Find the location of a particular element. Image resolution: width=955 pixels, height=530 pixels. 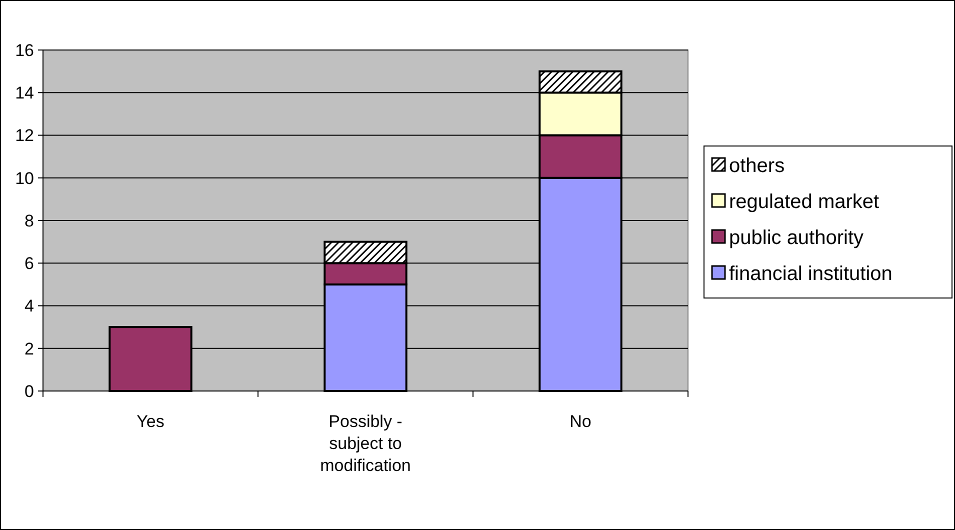

y-tick-label: 4 is located at coordinates (29, 306).